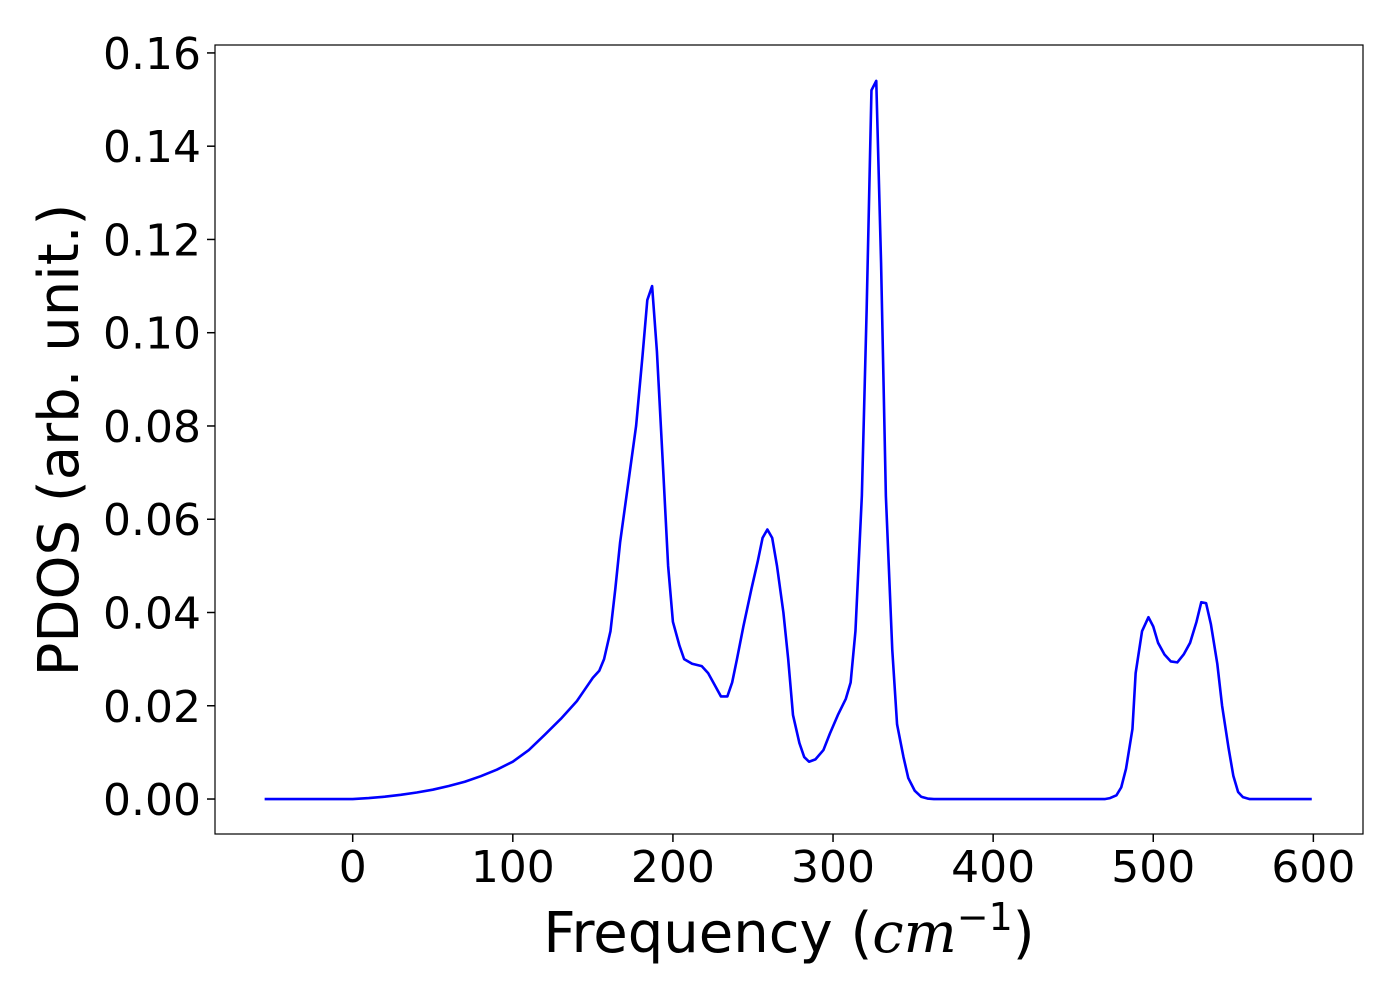 This screenshot has height=1000, width=1400. I want to click on x-label-text: Frequency (, so click(707, 933).